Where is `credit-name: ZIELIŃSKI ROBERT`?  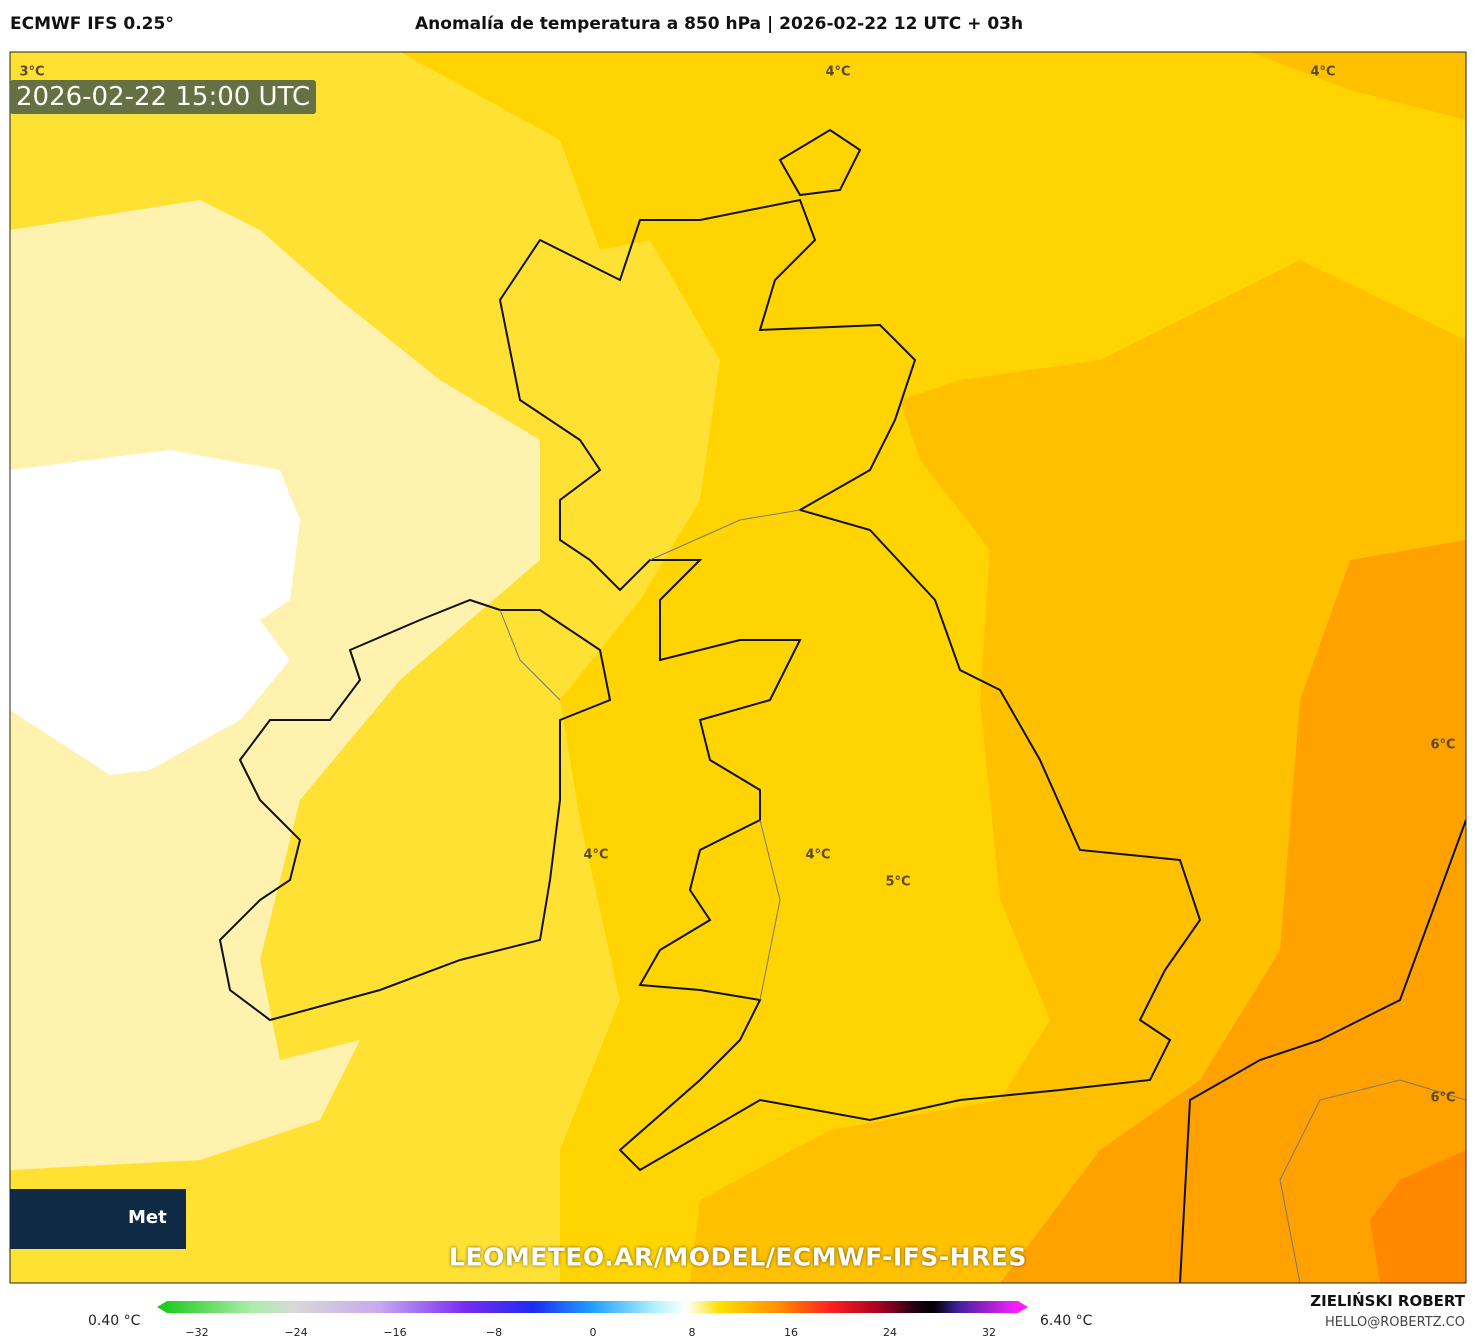 credit-name: ZIELIŃSKI ROBERT is located at coordinates (1387, 1301).